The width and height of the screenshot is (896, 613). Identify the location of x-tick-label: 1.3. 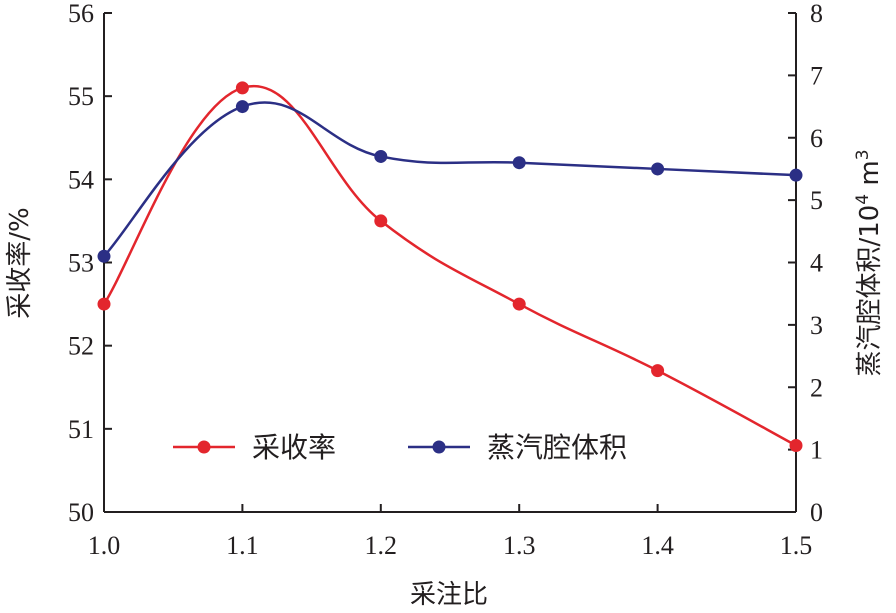
(519, 545).